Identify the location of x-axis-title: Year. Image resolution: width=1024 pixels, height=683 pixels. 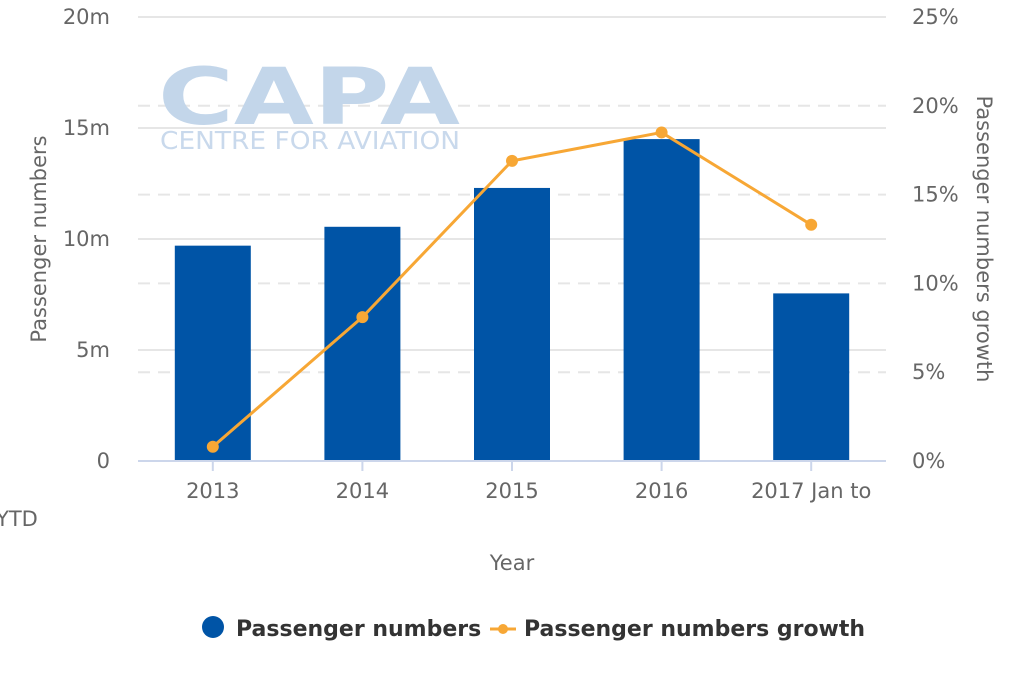
(512, 563).